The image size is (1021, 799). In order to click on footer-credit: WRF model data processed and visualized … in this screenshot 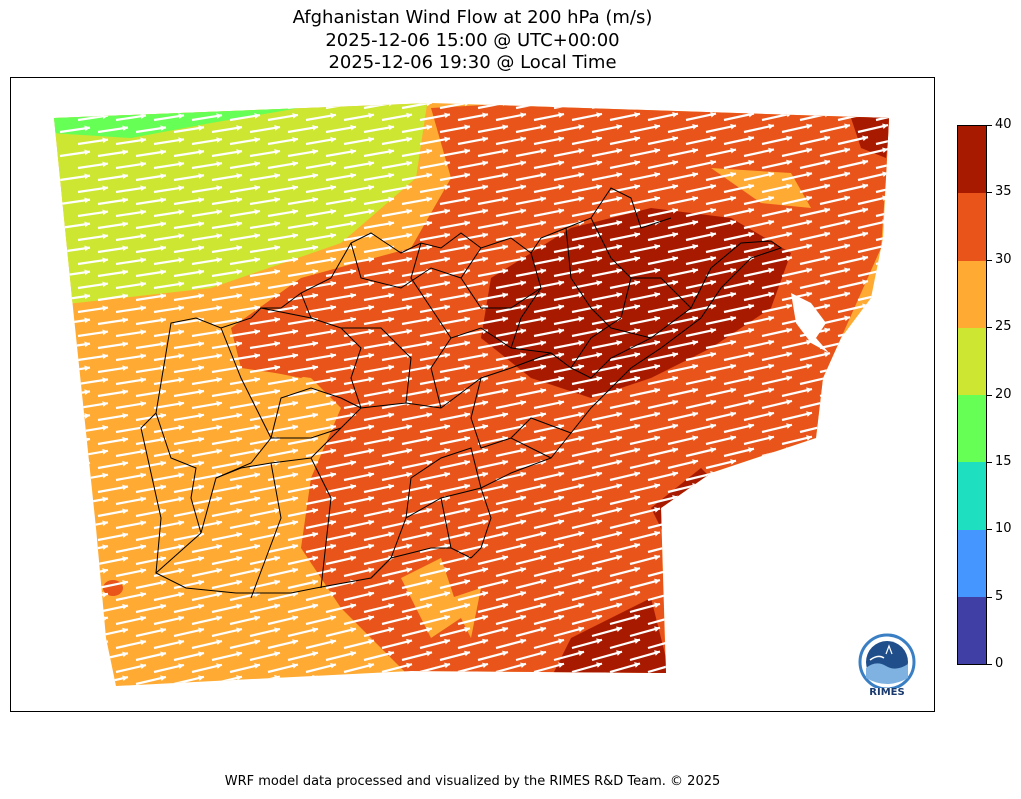, I will do `click(472, 781)`.